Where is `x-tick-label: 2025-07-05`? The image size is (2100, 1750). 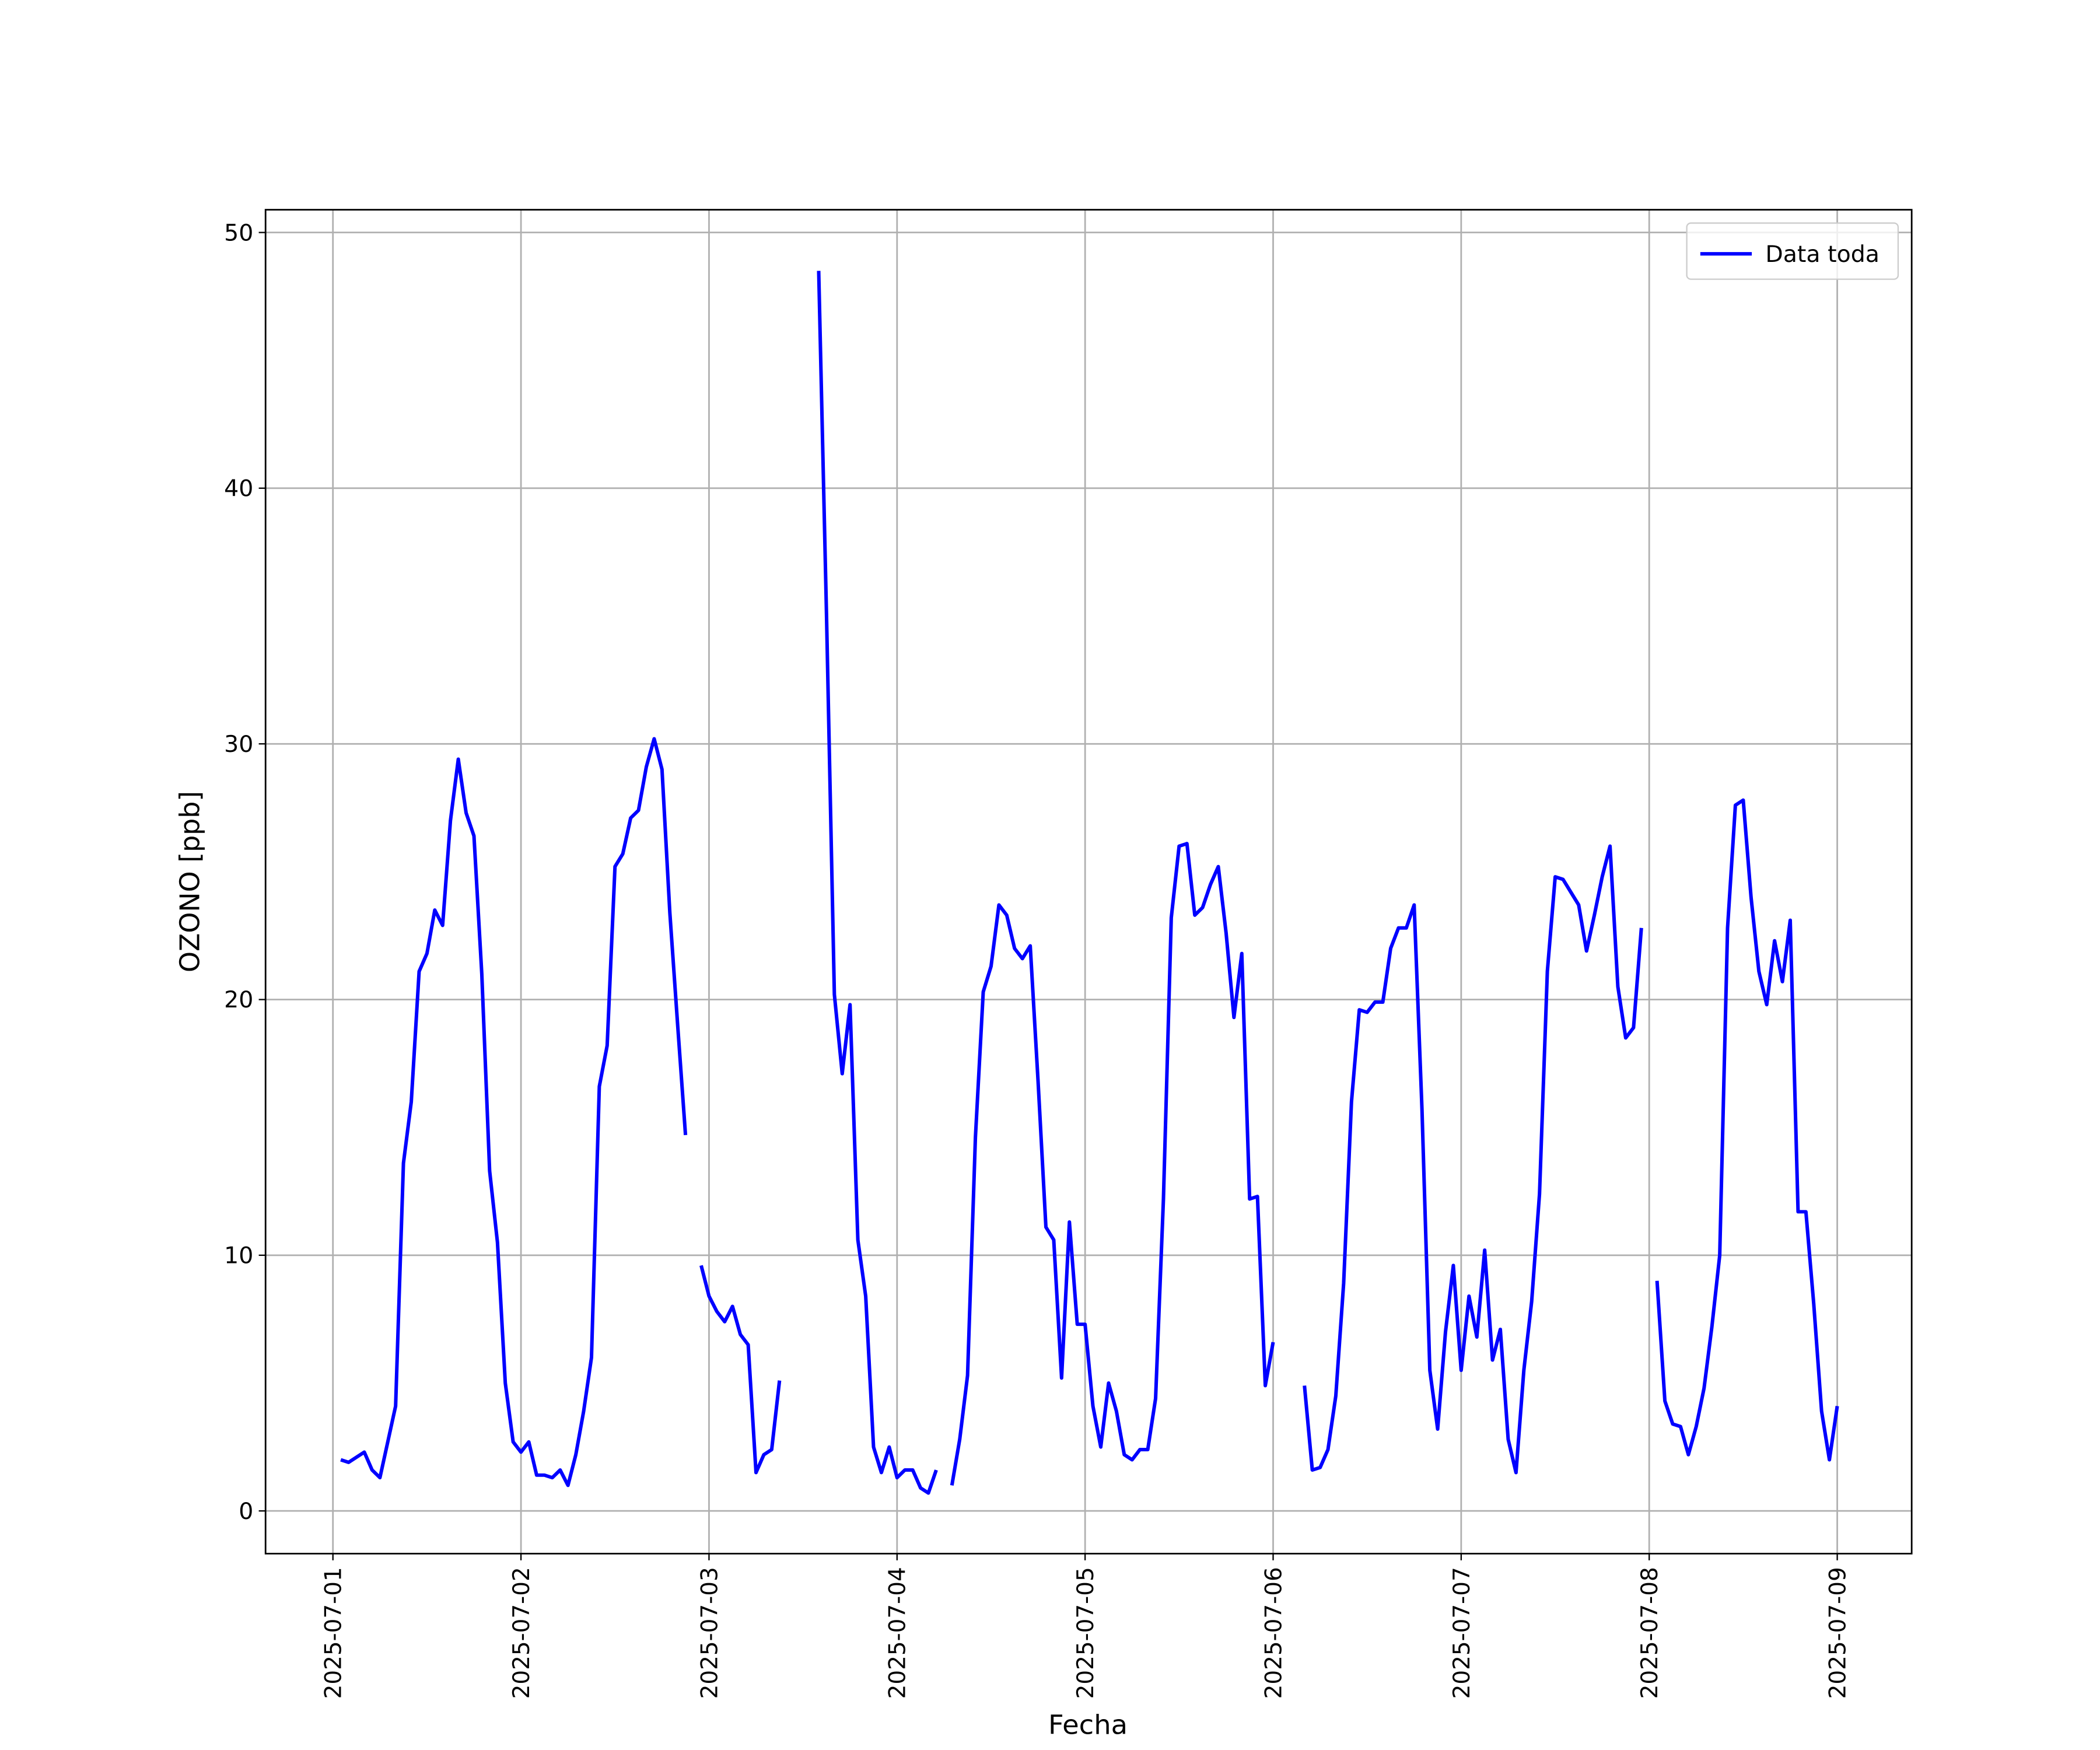
x-tick-label: 2025-07-05 is located at coordinates (1086, 1633).